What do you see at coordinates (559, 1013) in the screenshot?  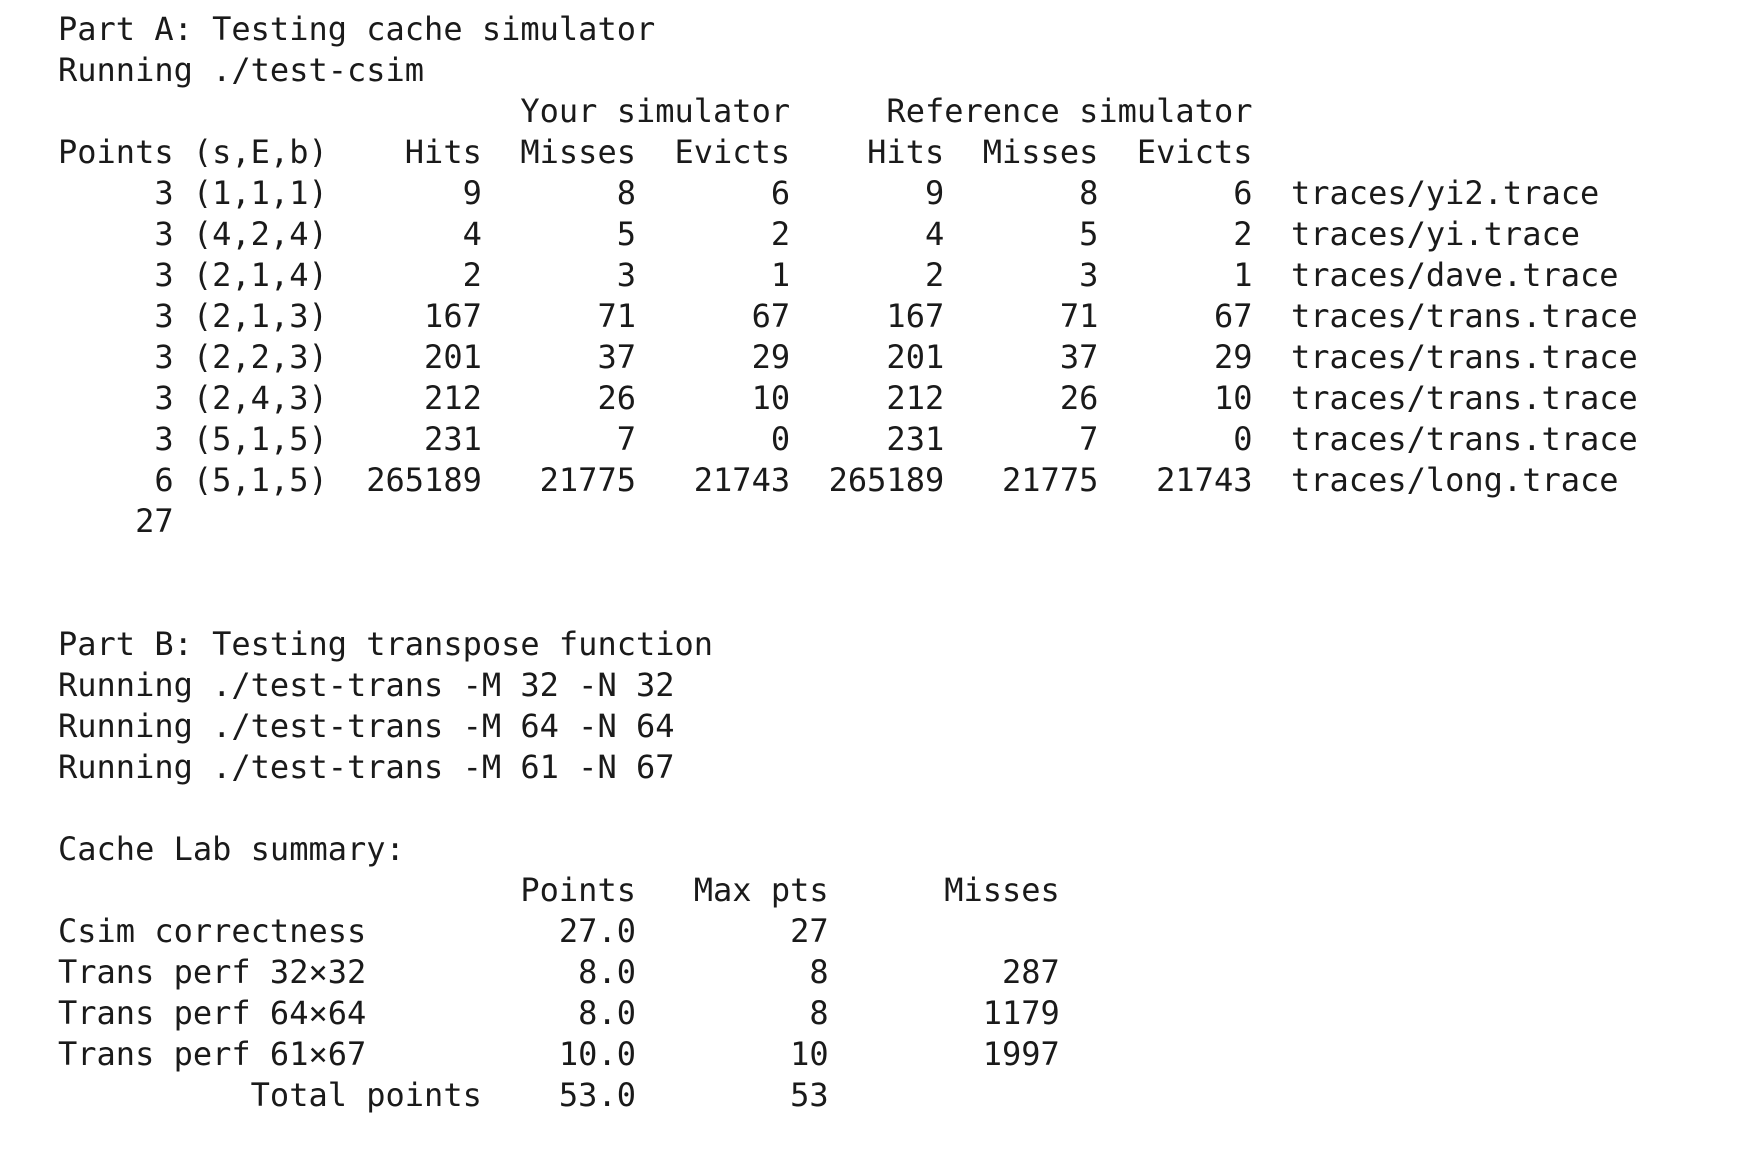 I see `terminal-line: Trans perf 64×64 8.0 8 1179` at bounding box center [559, 1013].